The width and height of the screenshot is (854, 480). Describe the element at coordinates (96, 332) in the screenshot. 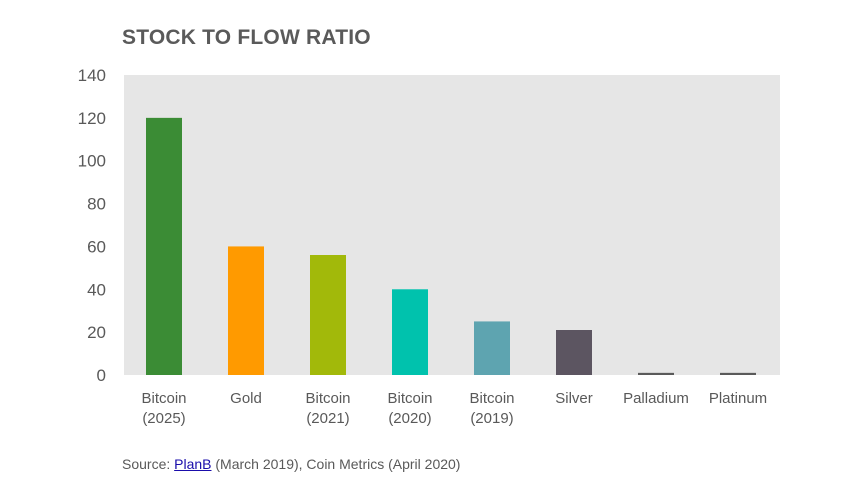

I see `y-tick-label: 20` at that location.